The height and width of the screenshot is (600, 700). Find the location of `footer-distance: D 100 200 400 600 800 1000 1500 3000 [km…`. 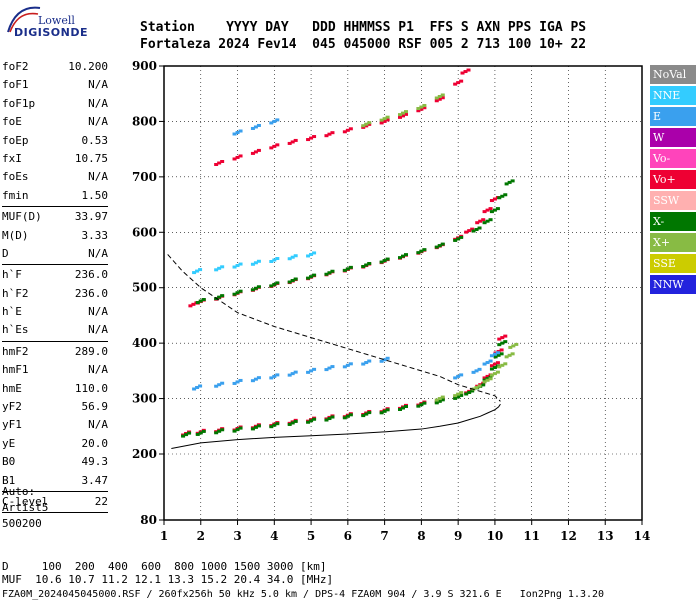

footer-distance: D 100 200 400 600 800 1000 1500 3000 [km… is located at coordinates (164, 566).